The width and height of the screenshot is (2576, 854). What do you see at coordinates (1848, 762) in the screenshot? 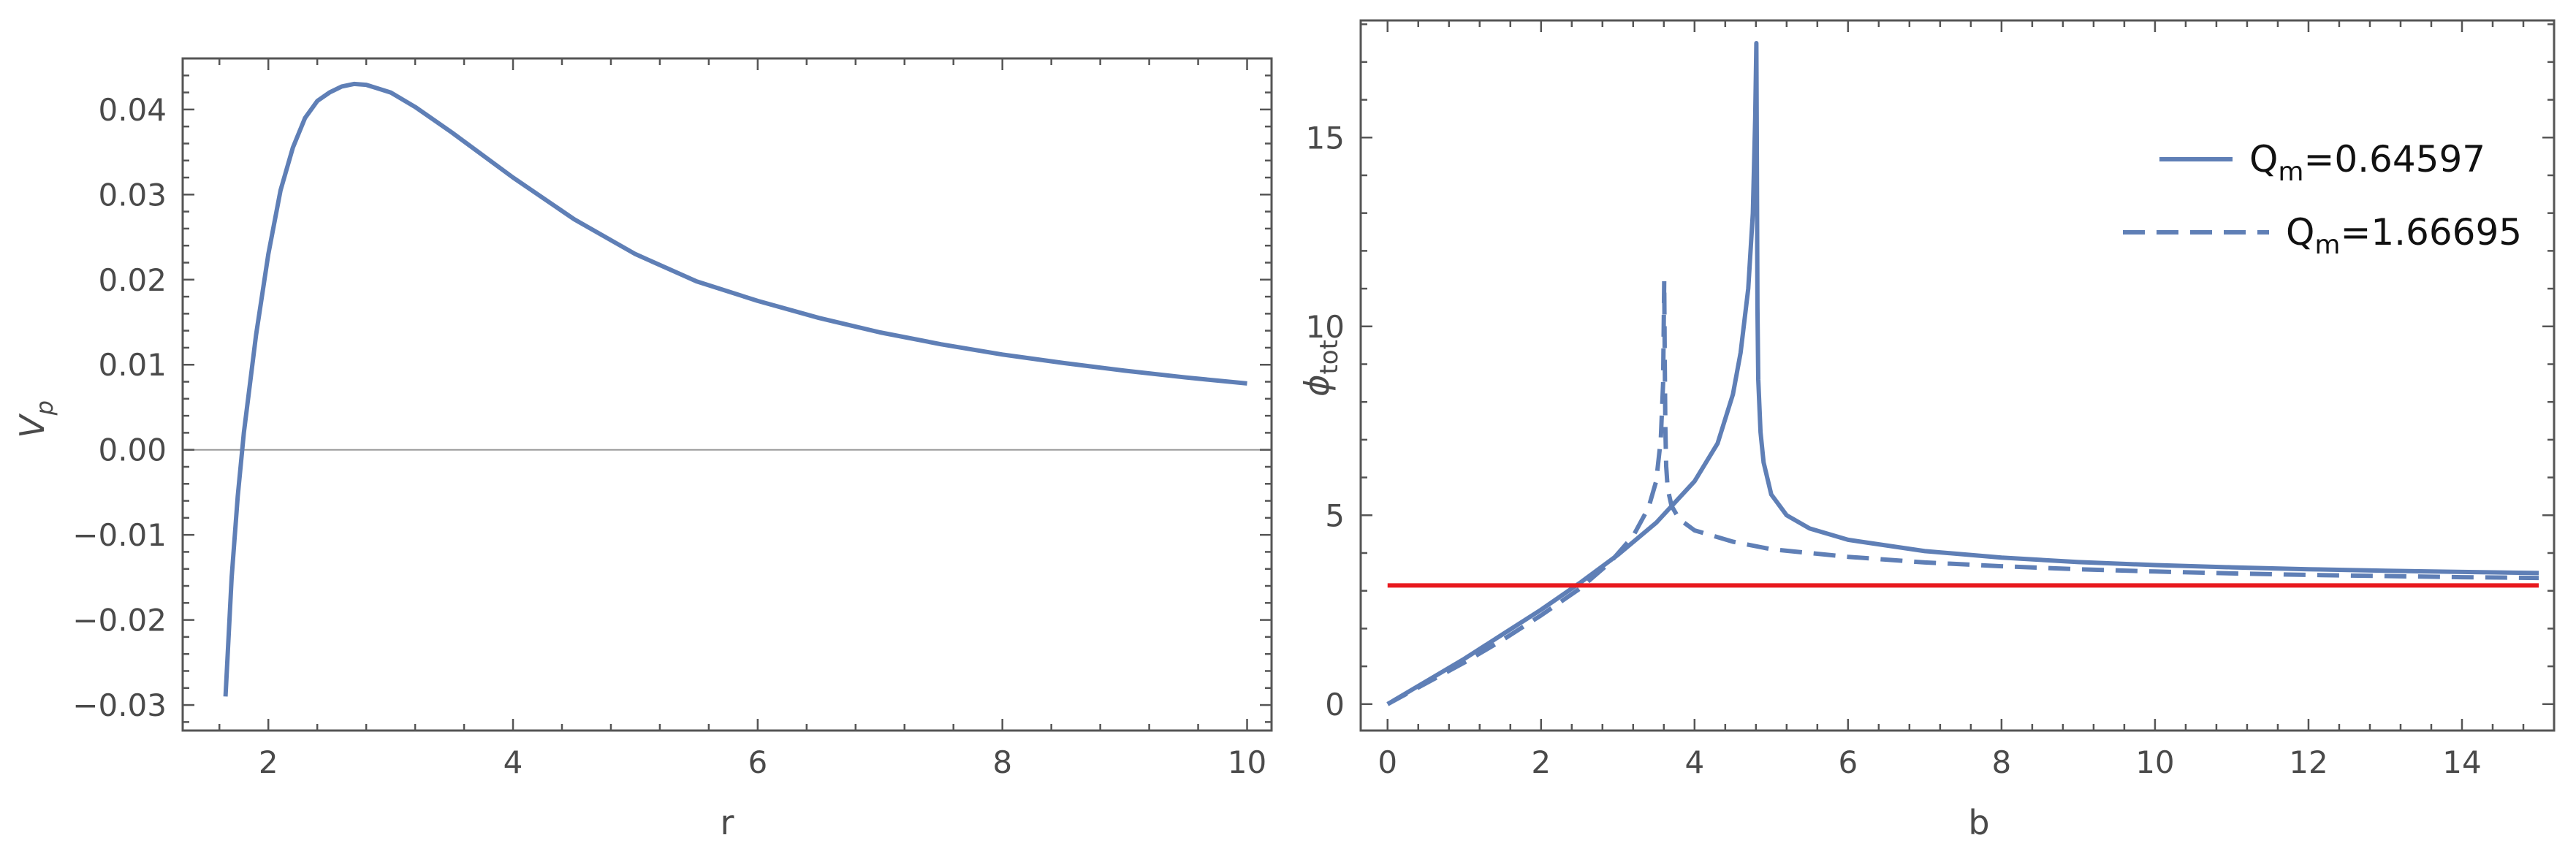
I see `right-x-tick-label: 6` at bounding box center [1848, 762].